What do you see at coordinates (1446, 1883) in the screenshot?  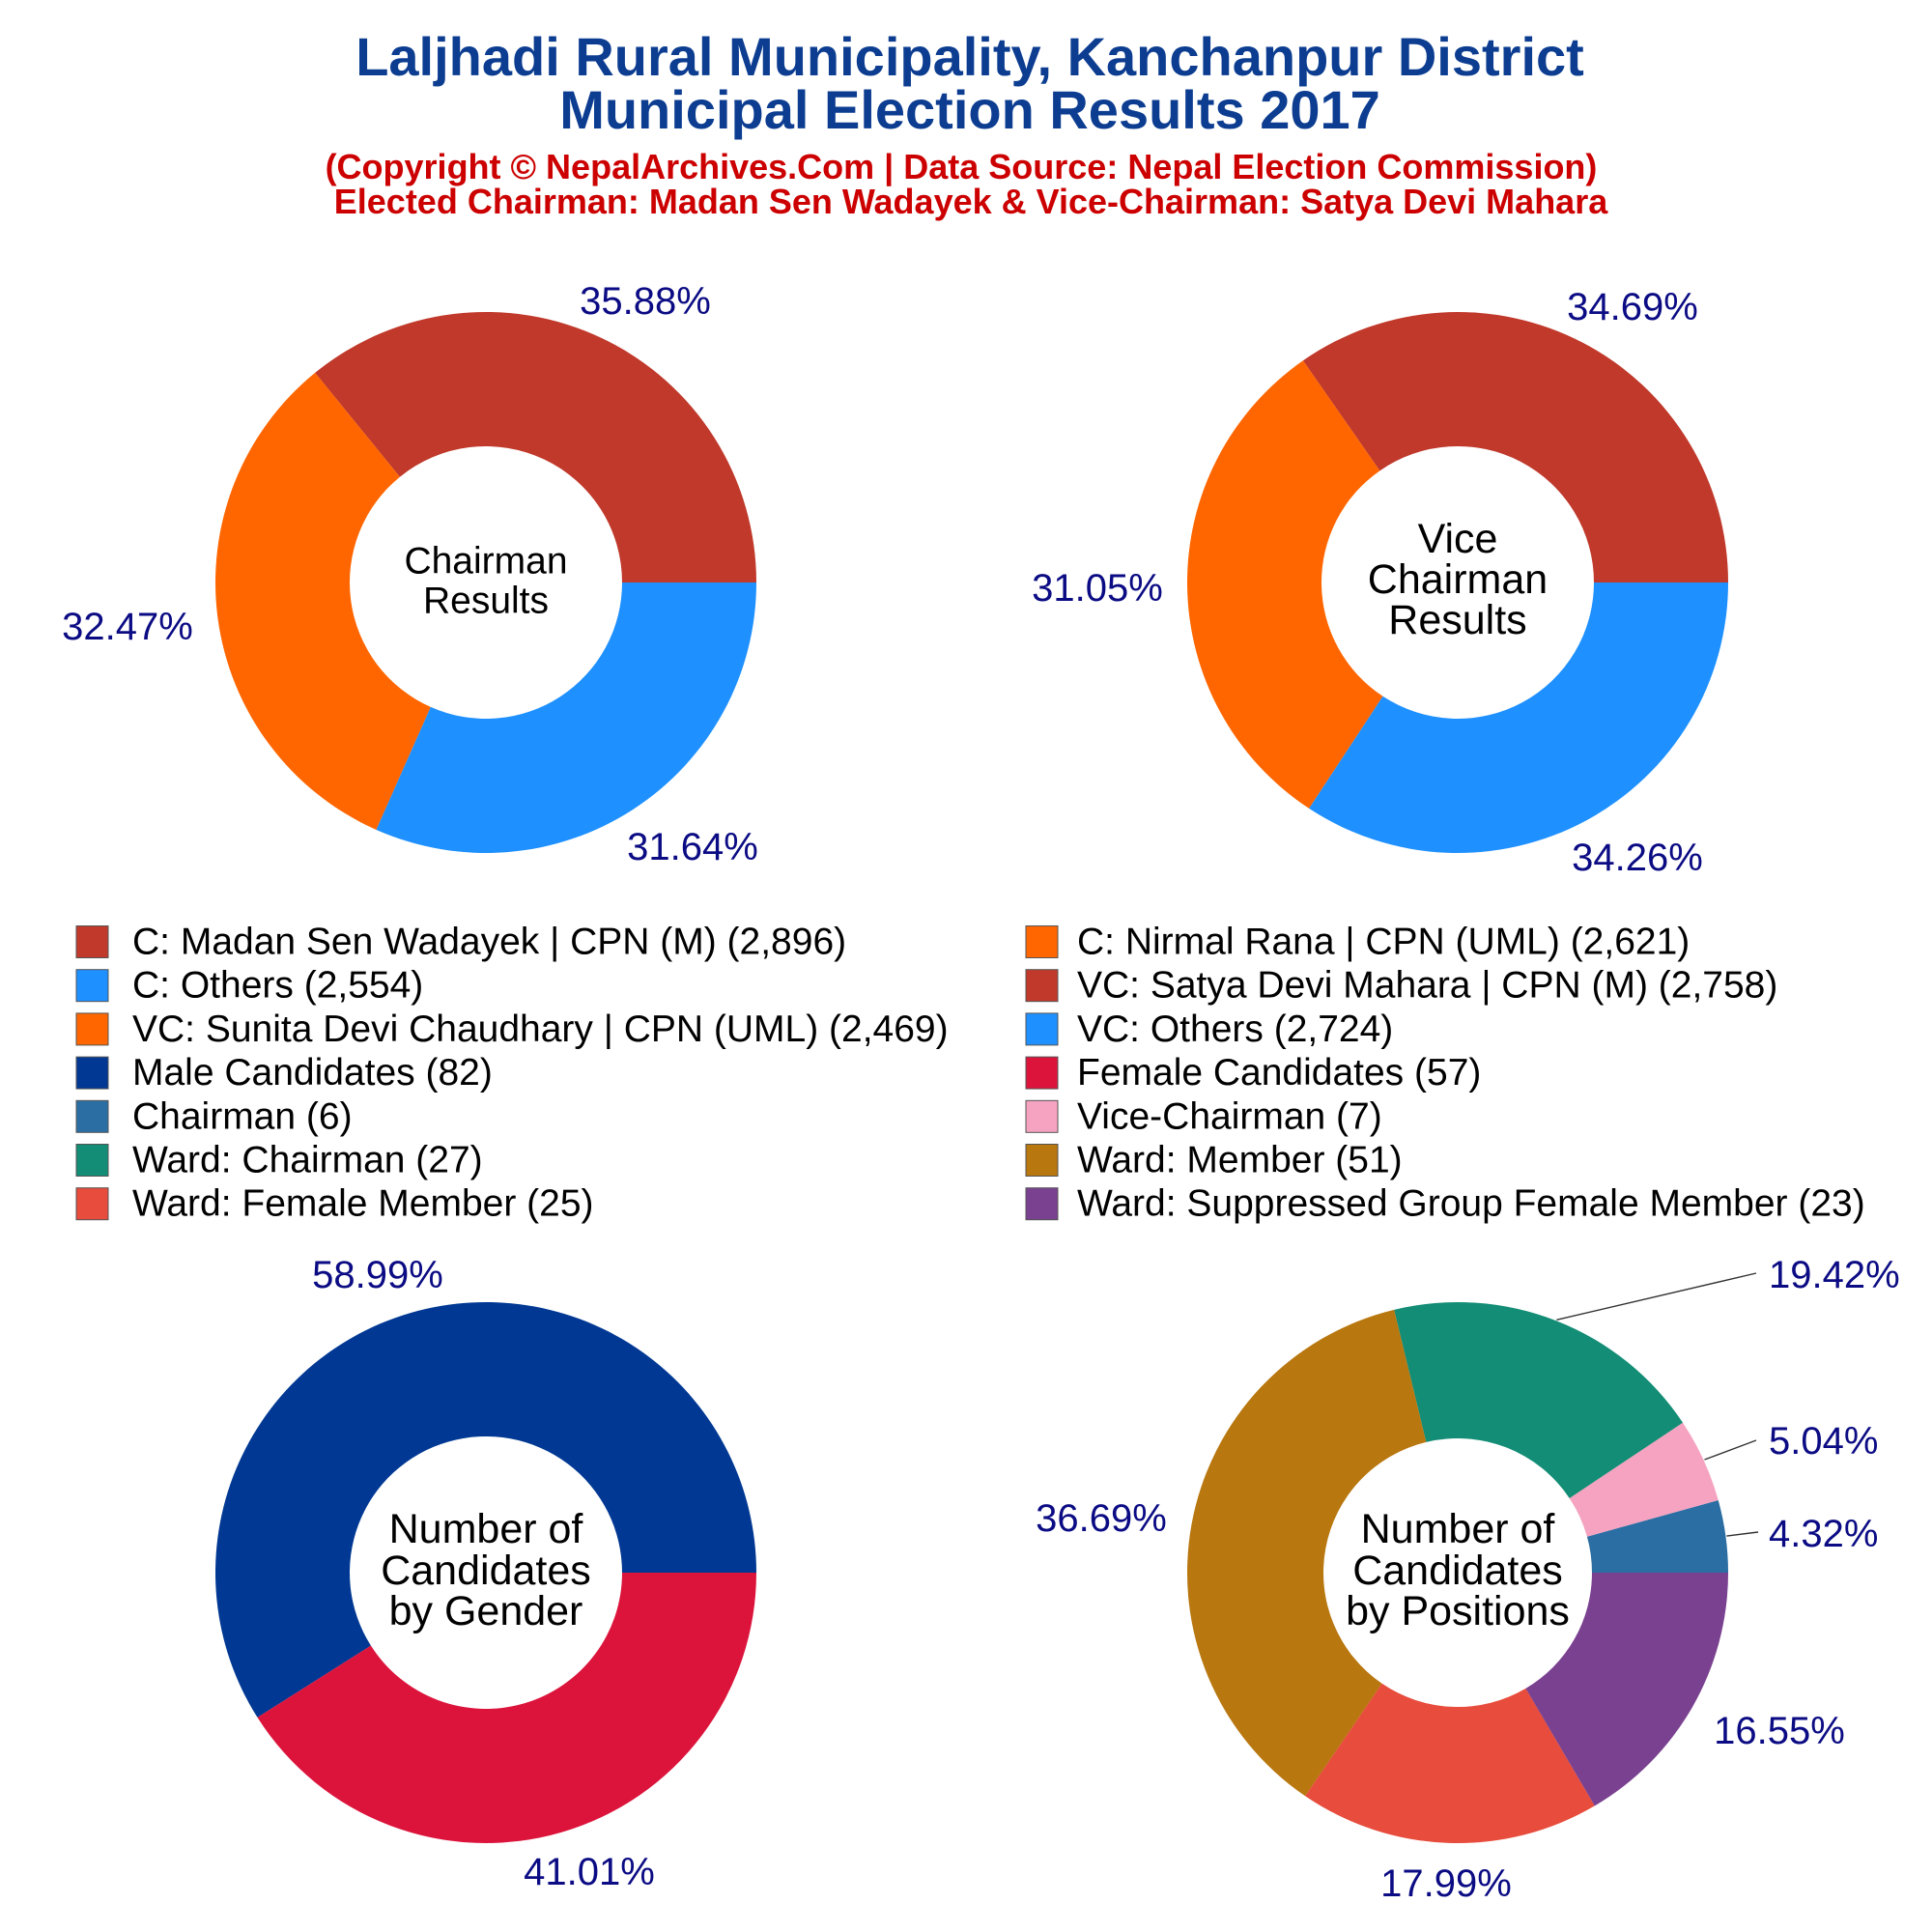 I see `percent-label: 17.99%` at bounding box center [1446, 1883].